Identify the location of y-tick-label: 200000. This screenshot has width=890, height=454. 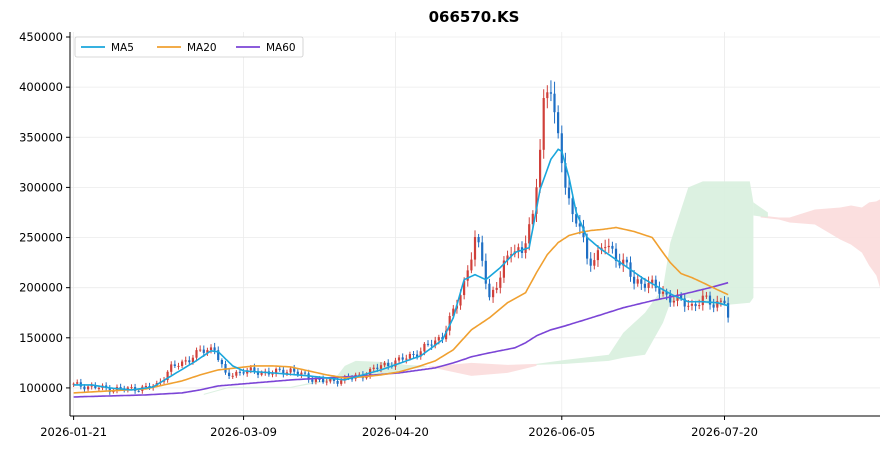
(41, 288).